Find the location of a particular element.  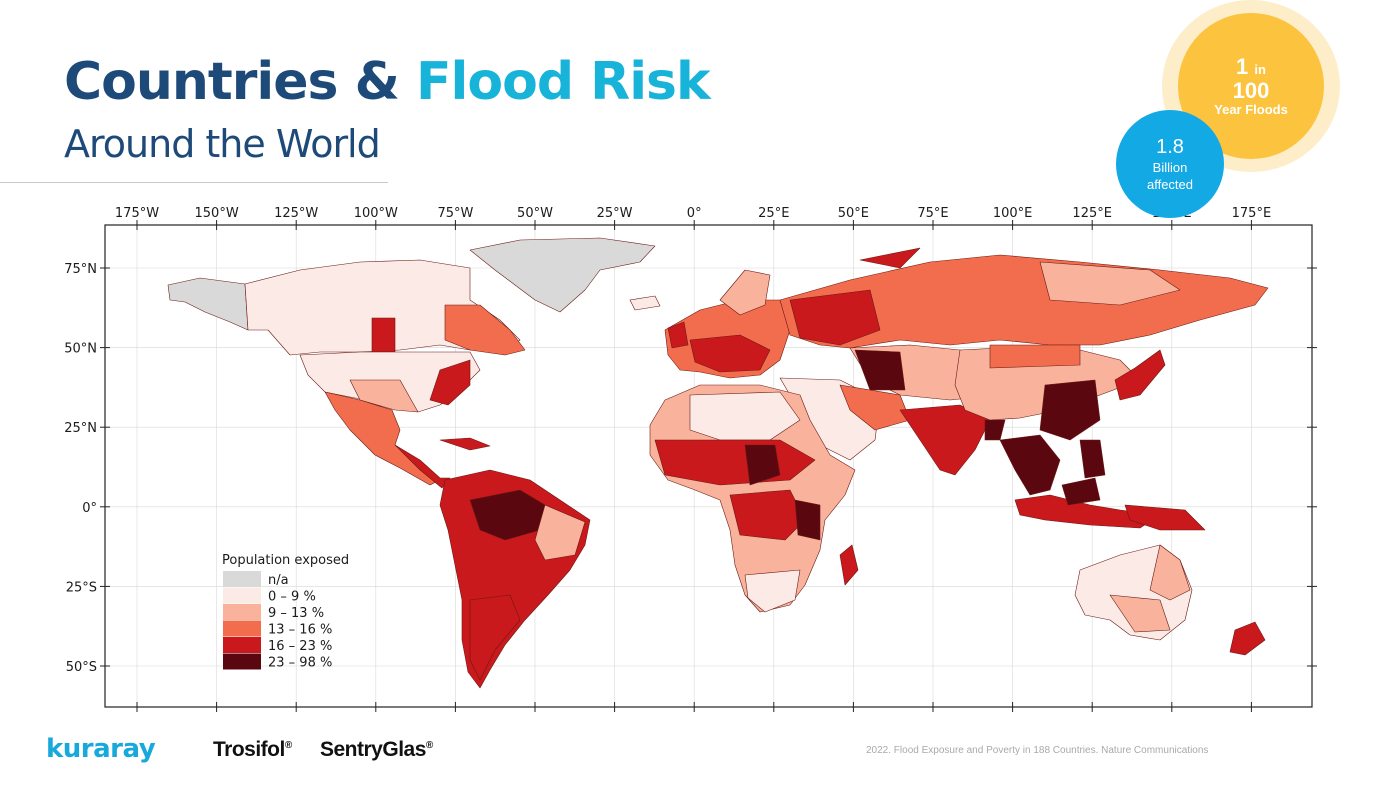

trosifol-logo: Trosifol® is located at coordinates (252, 750).